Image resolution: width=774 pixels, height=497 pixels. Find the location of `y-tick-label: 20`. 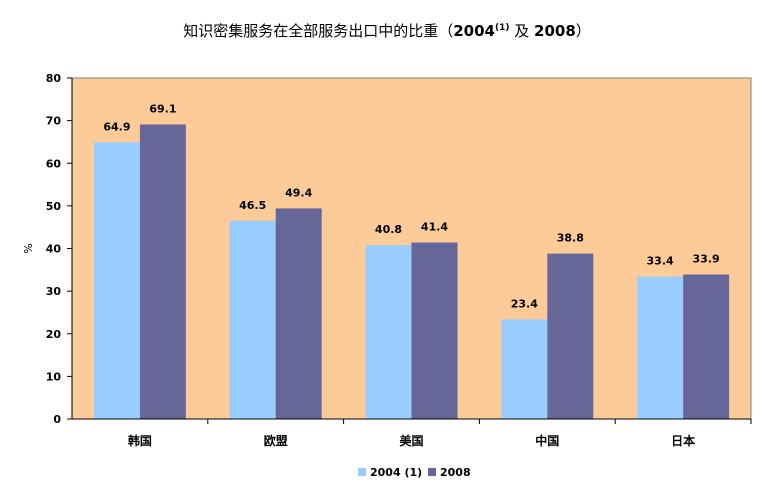

y-tick-label: 20 is located at coordinates (54, 334).